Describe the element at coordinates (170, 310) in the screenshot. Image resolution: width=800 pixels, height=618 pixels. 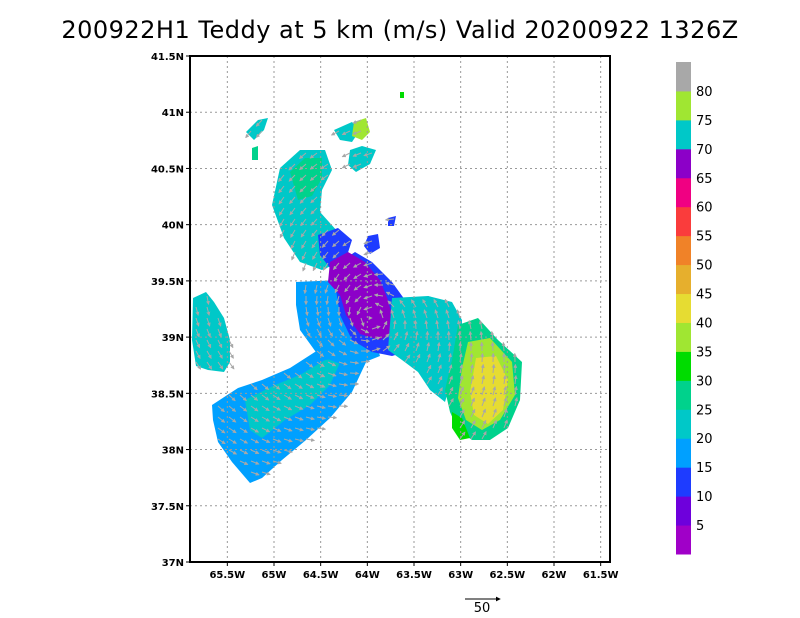
I see `latitude-axis: 37N 37.5N 38N 38.5N 39N 39.5N 40N 40.5N 41N 41.5N` at that location.